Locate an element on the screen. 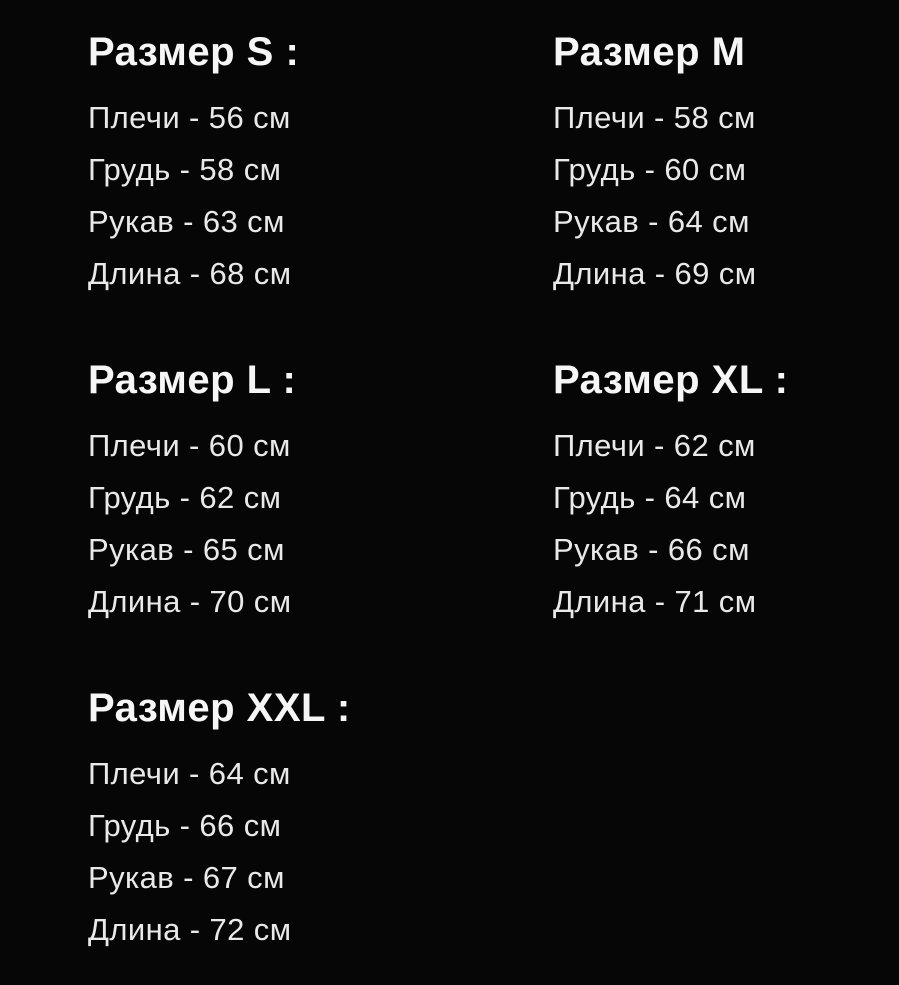 This screenshot has height=985, width=899. measurement-length: Длина - 72 см is located at coordinates (190, 929).